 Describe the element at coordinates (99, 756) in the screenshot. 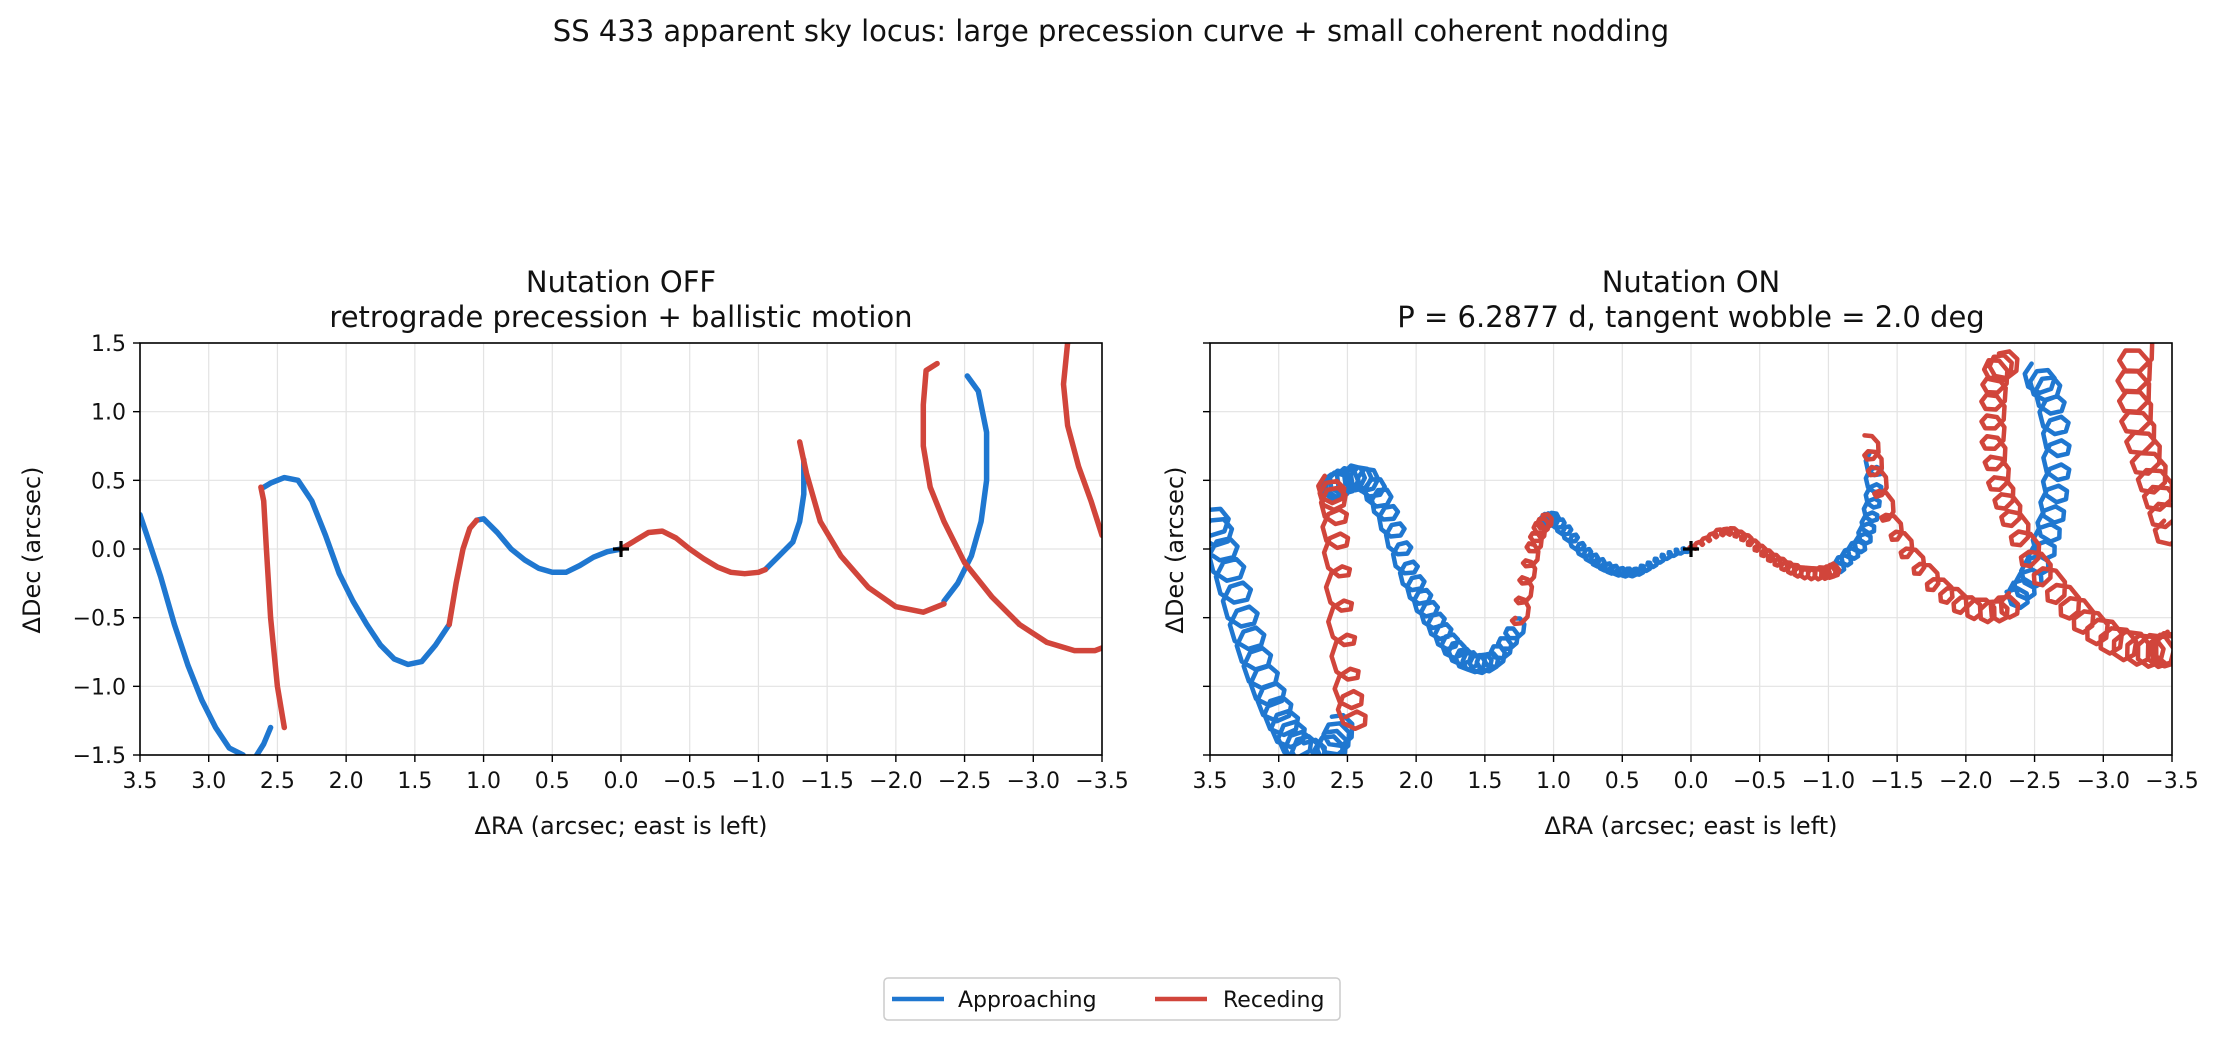

I see `y-tick-label: −1.5` at that location.